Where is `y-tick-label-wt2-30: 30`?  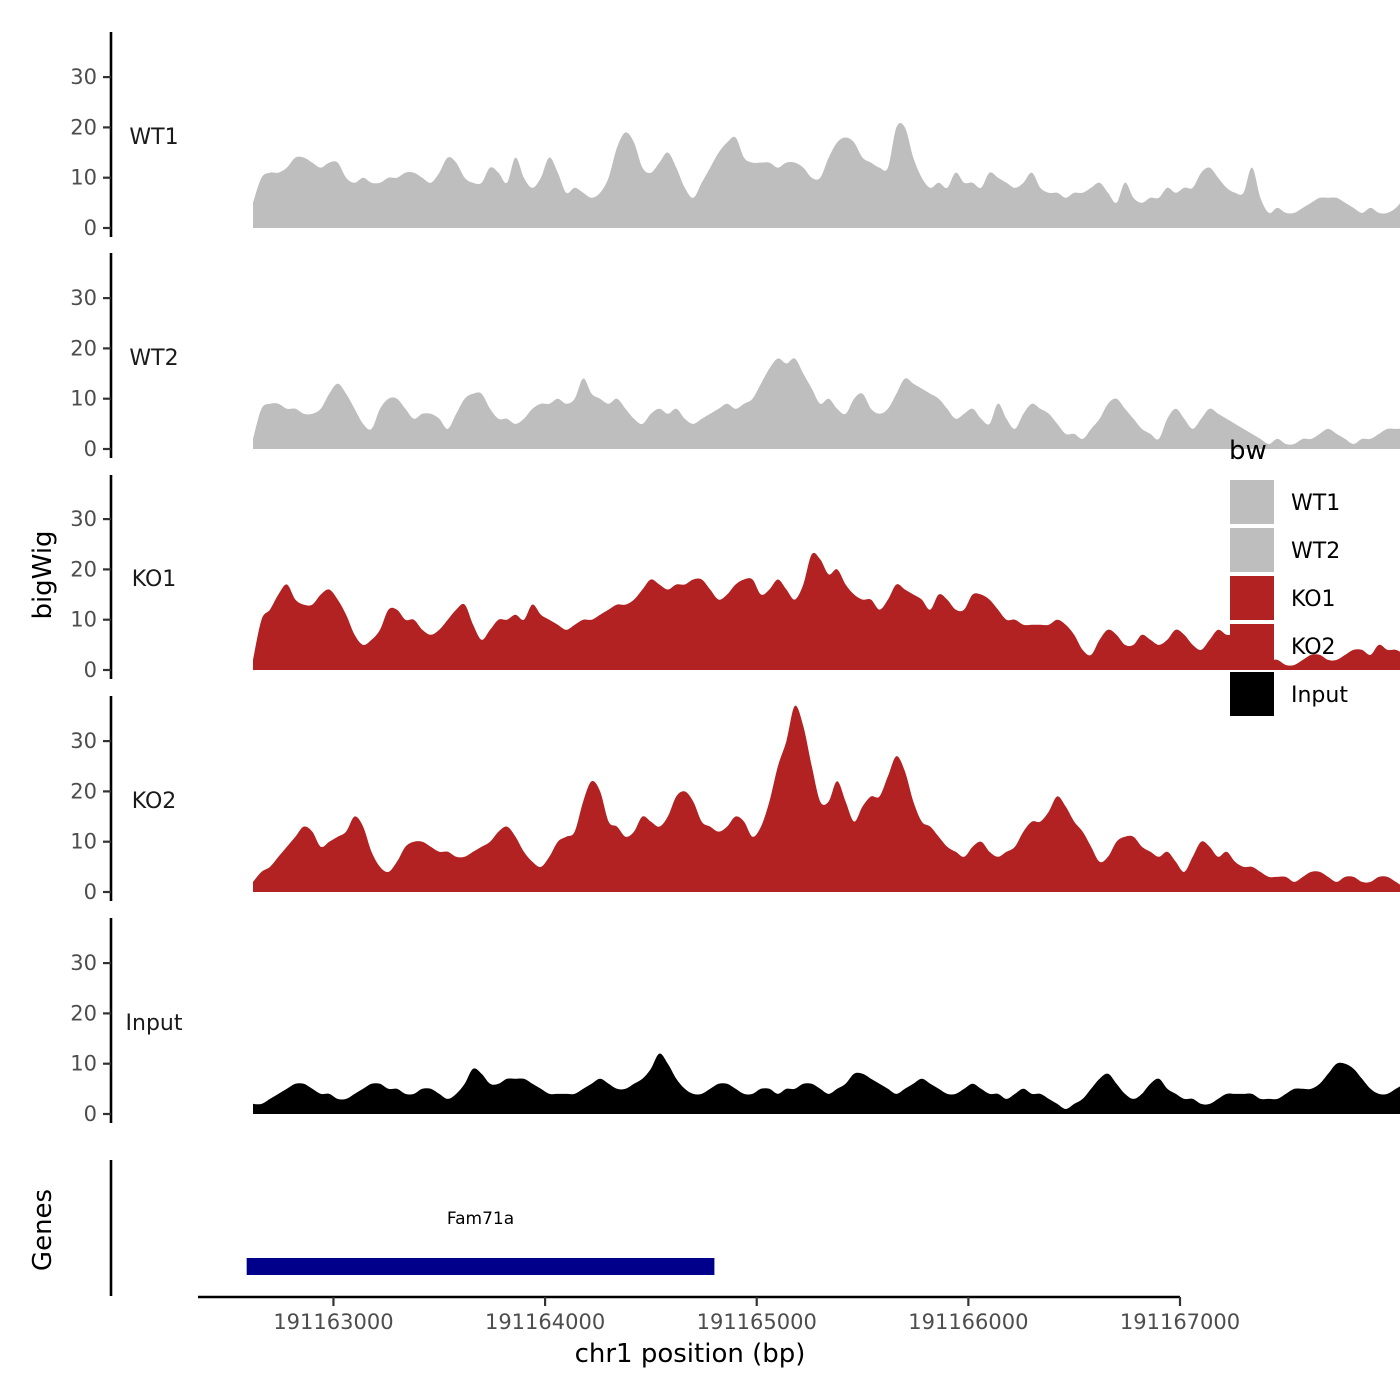 y-tick-label-wt2-30: 30 is located at coordinates (83, 298).